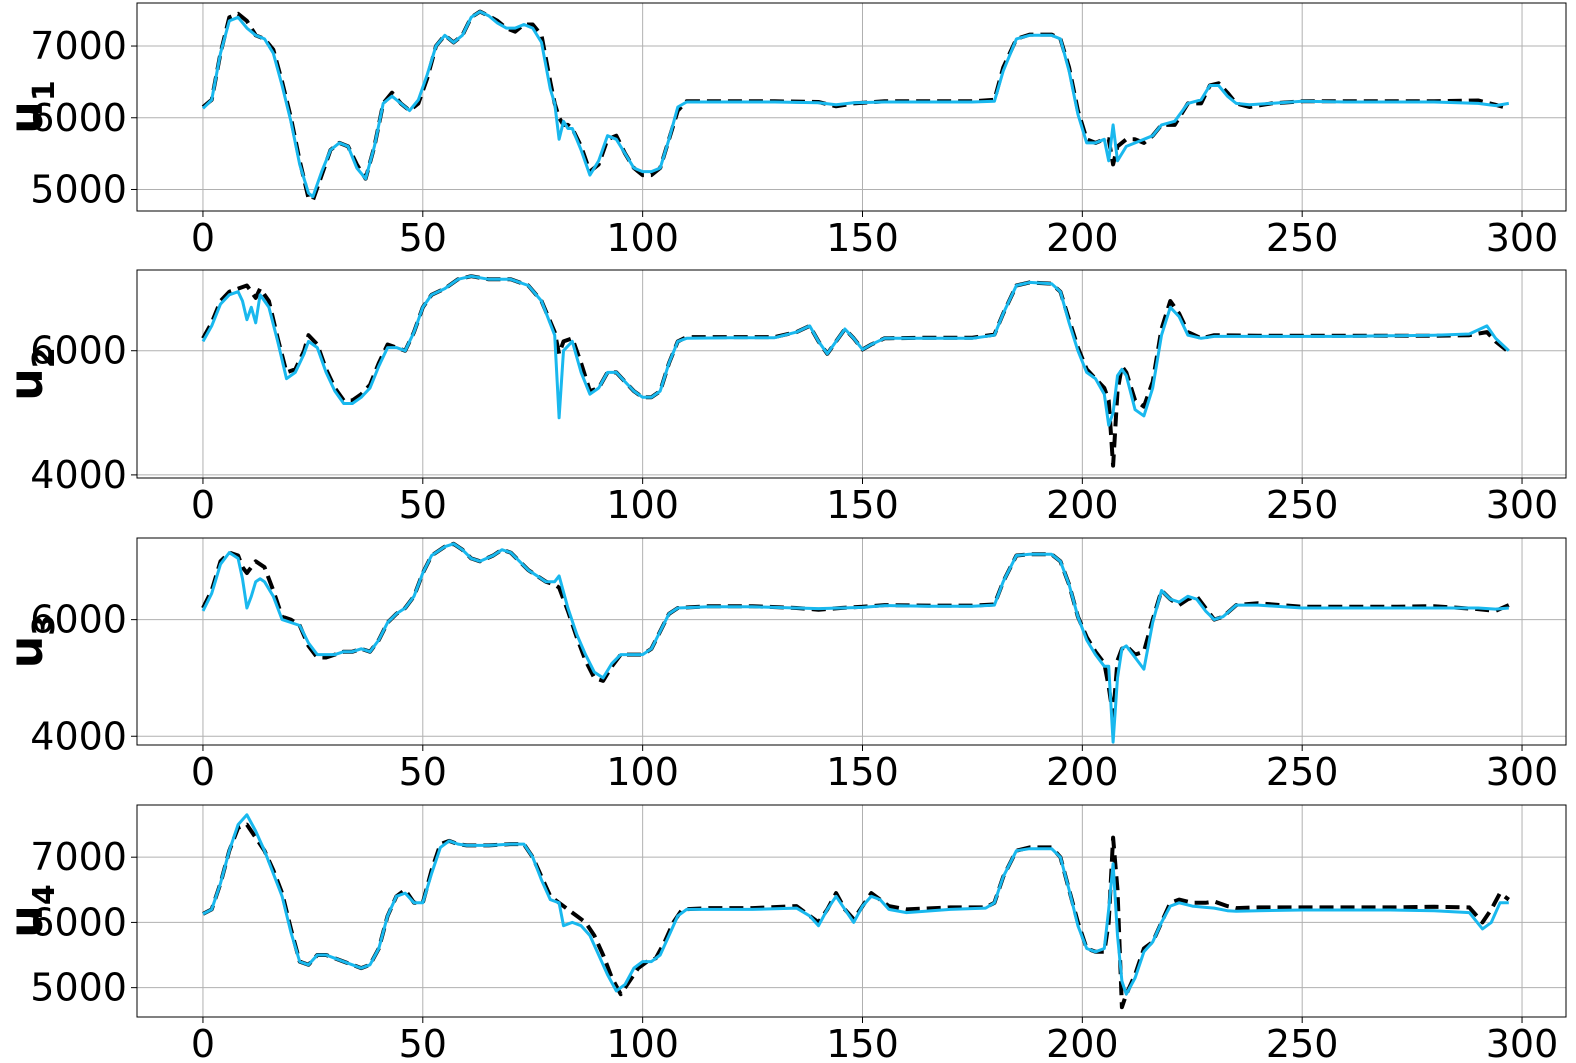 The height and width of the screenshot is (1063, 1576). Describe the element at coordinates (855, 629) in the screenshot. I see `reference-line` at that location.